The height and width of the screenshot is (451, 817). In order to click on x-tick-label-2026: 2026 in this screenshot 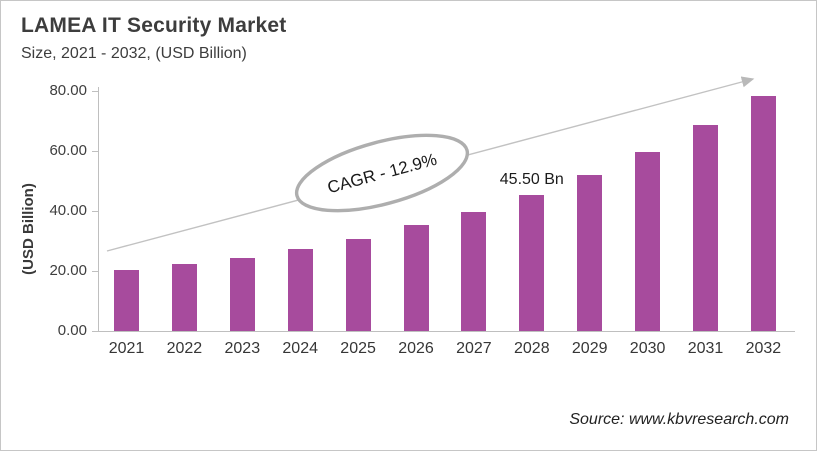, I will do `click(416, 348)`.